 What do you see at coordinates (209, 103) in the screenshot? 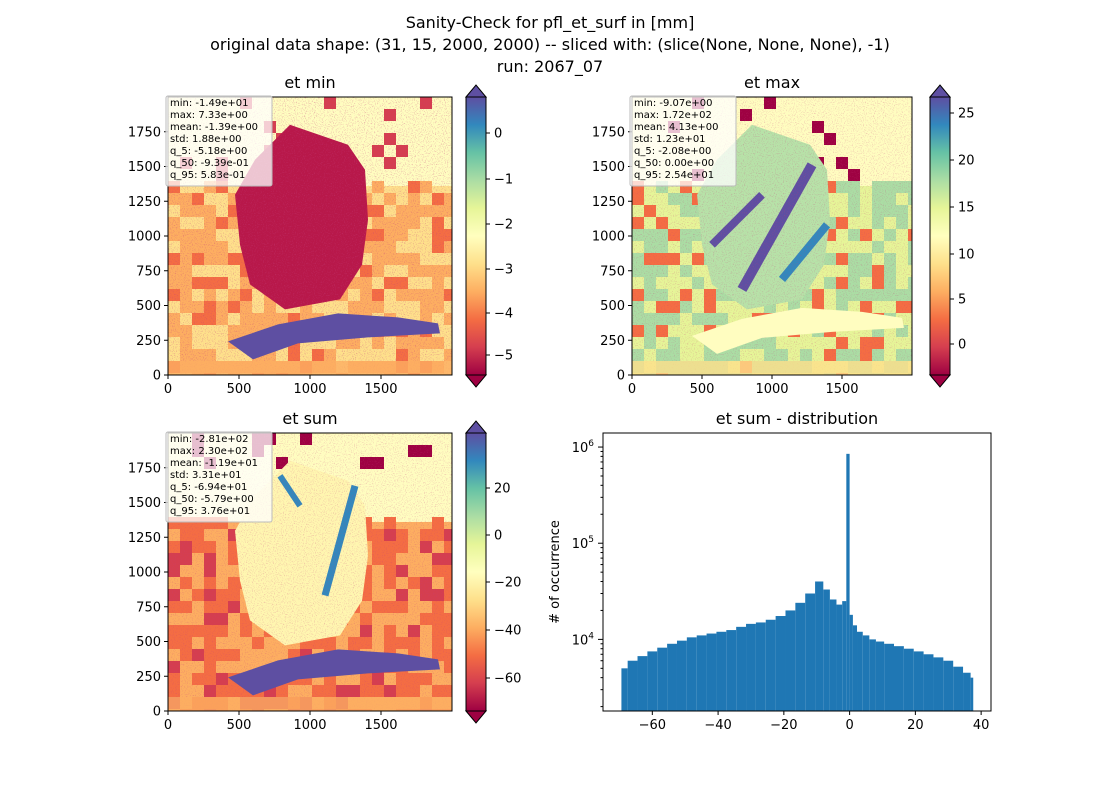
I see `stats-line: min: -1.49e+01` at bounding box center [209, 103].